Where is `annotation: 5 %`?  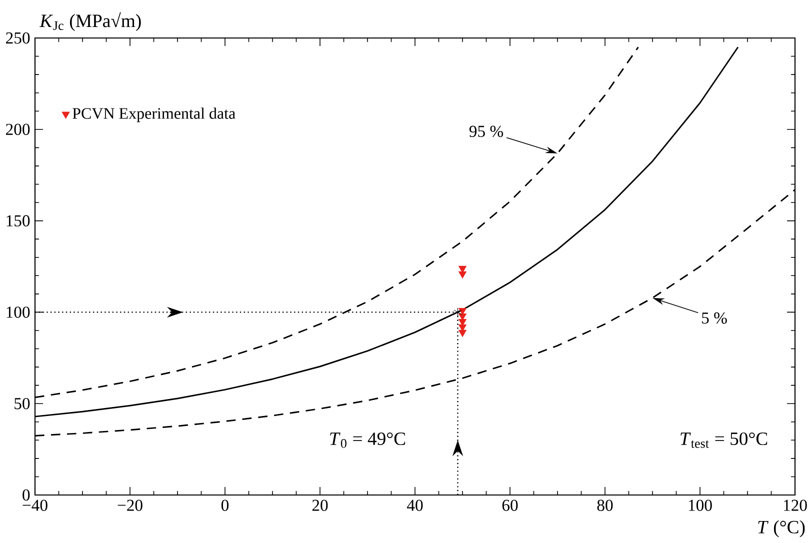
annotation: 5 % is located at coordinates (714, 318).